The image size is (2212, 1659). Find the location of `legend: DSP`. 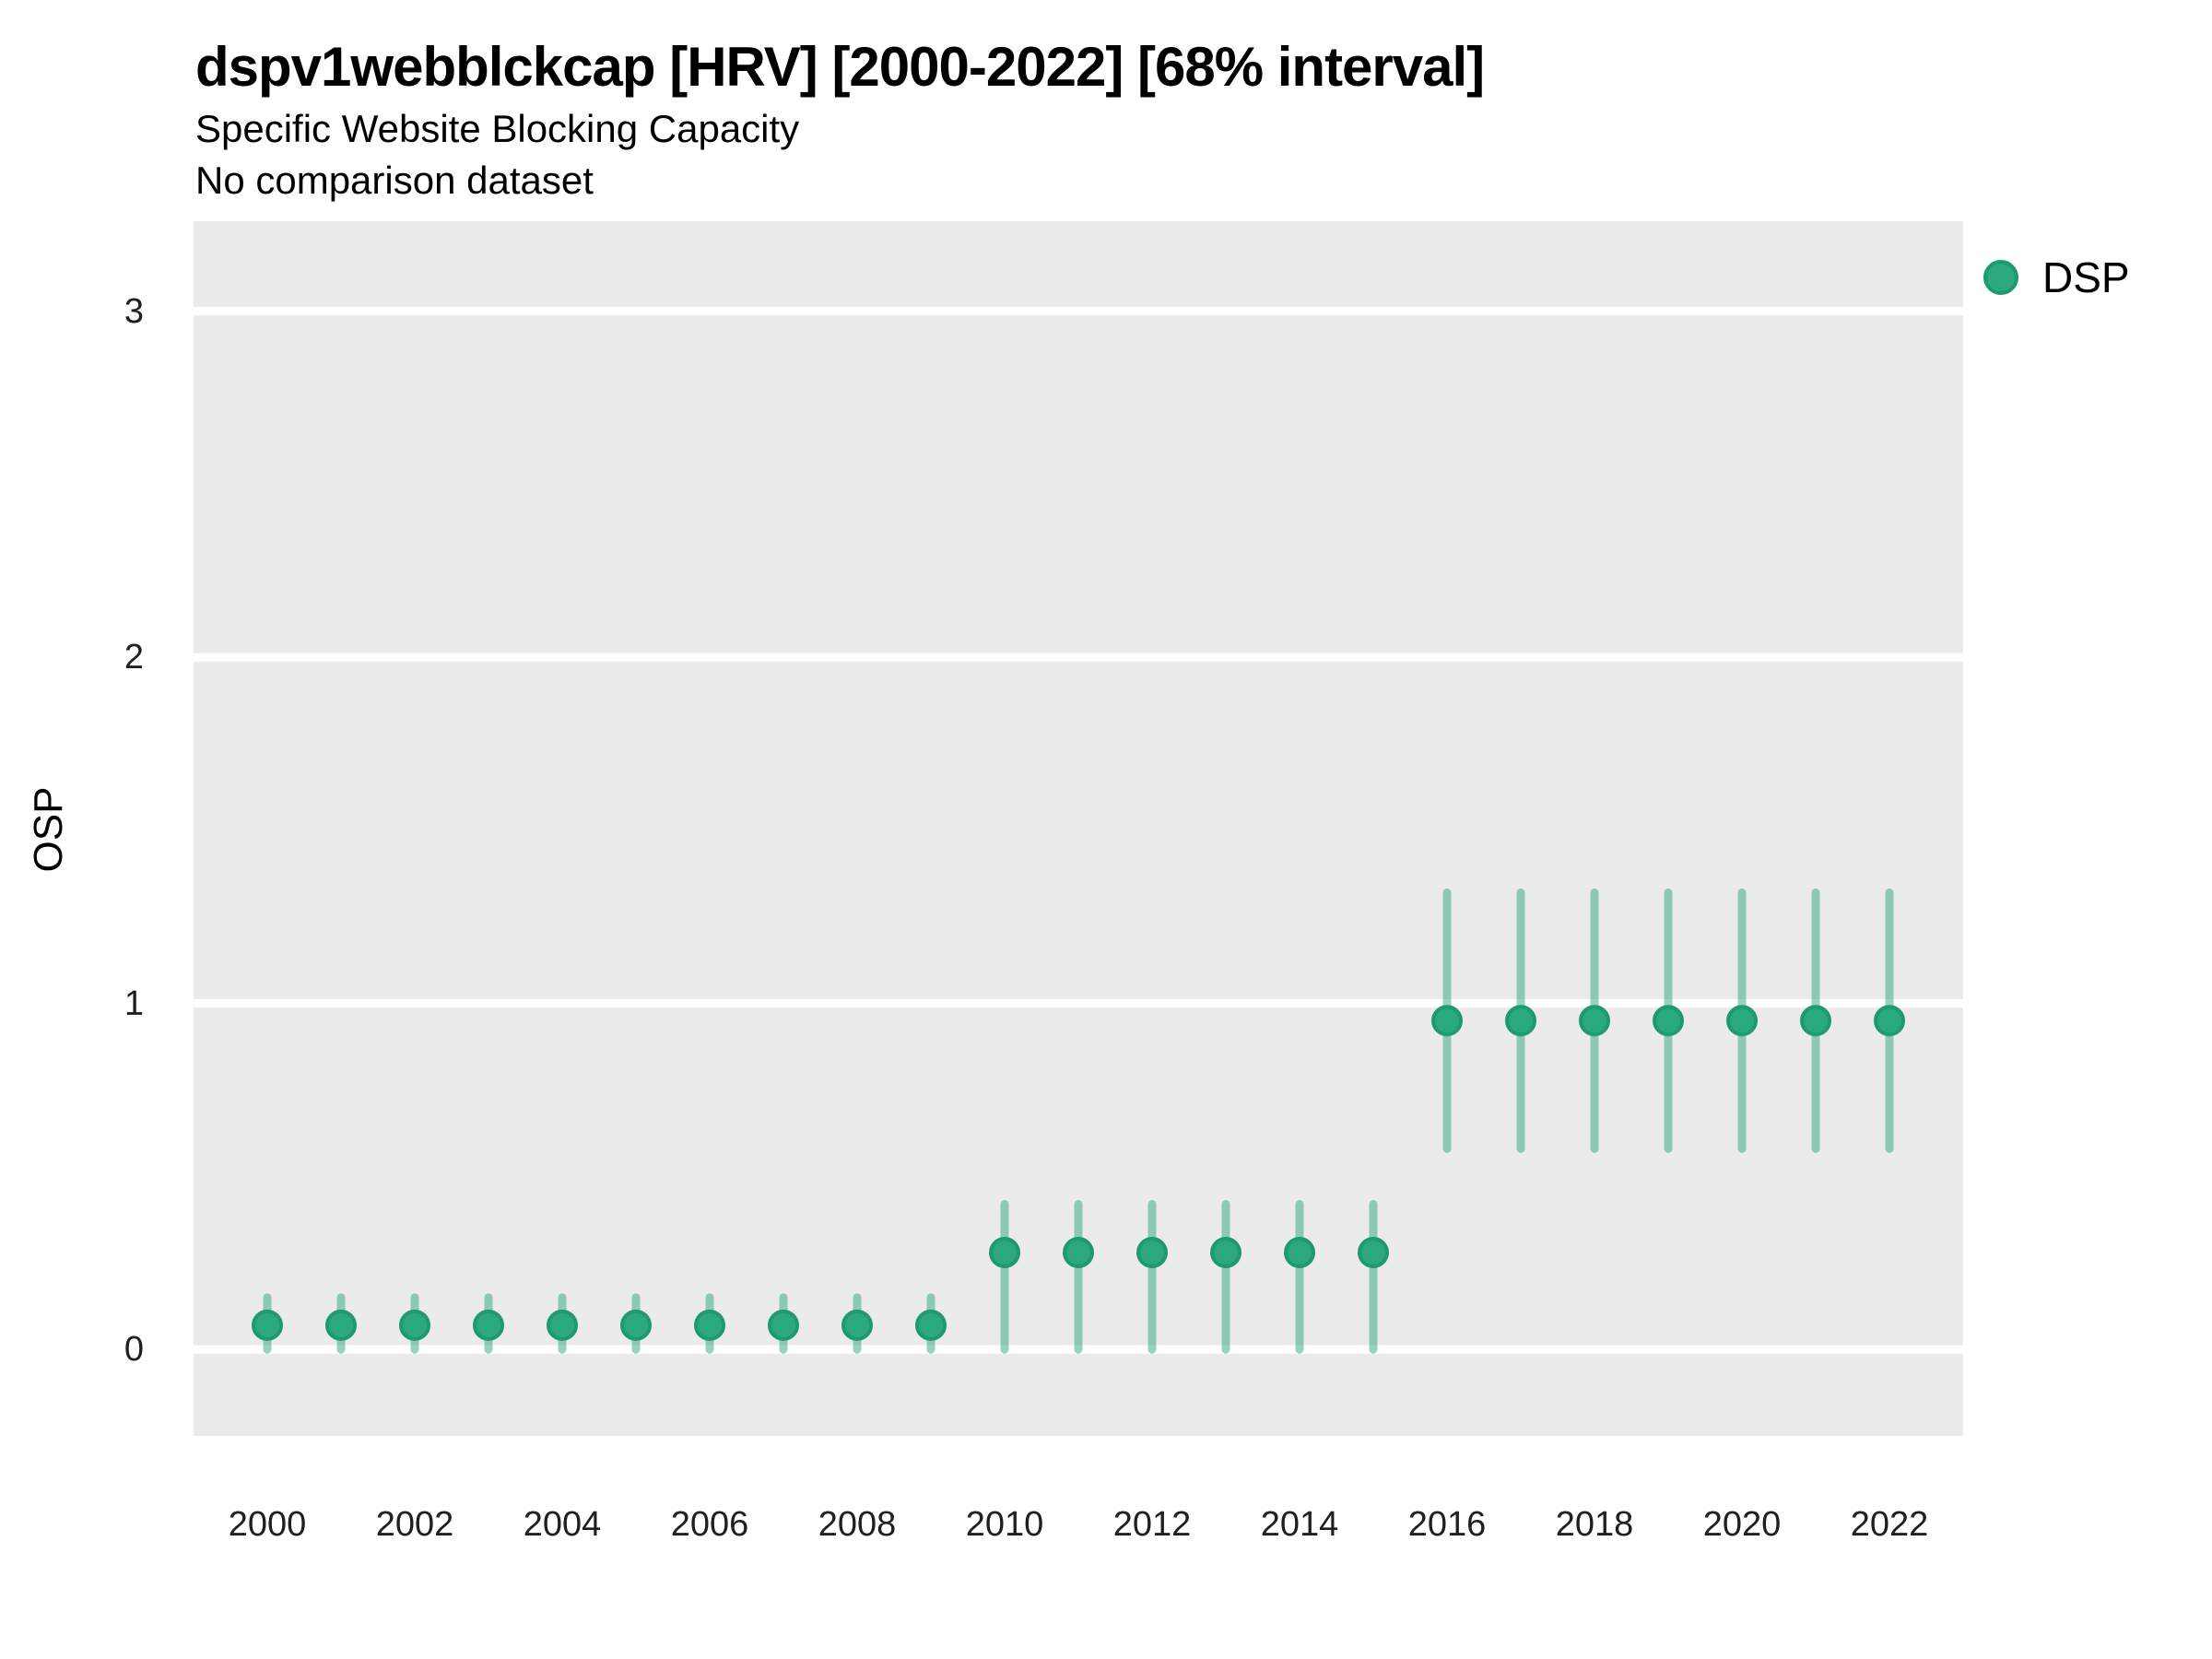

legend: DSP is located at coordinates (2056, 277).